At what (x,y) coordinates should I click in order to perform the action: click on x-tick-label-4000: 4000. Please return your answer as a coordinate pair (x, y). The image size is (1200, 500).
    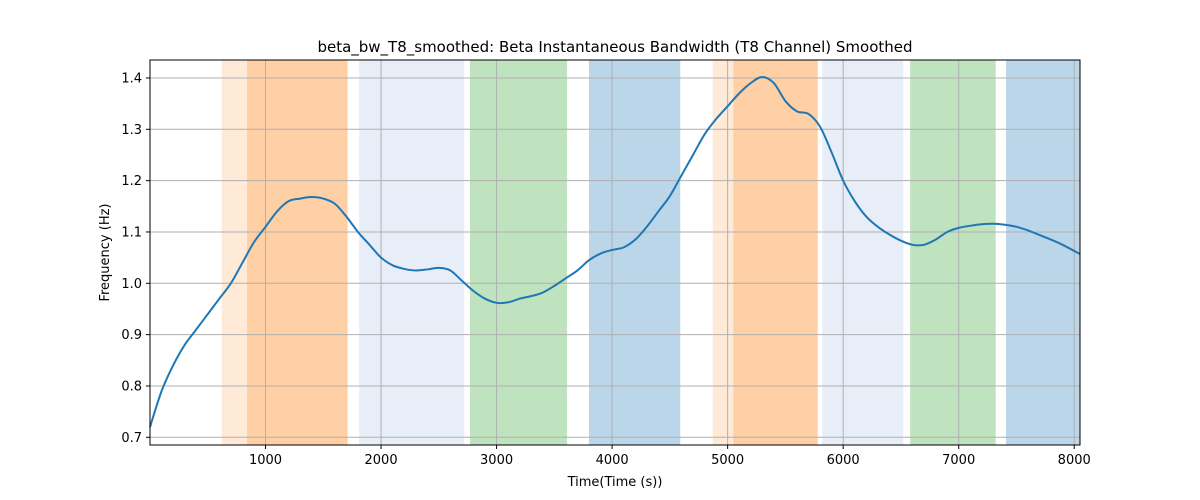
    Looking at the image, I should click on (612, 460).